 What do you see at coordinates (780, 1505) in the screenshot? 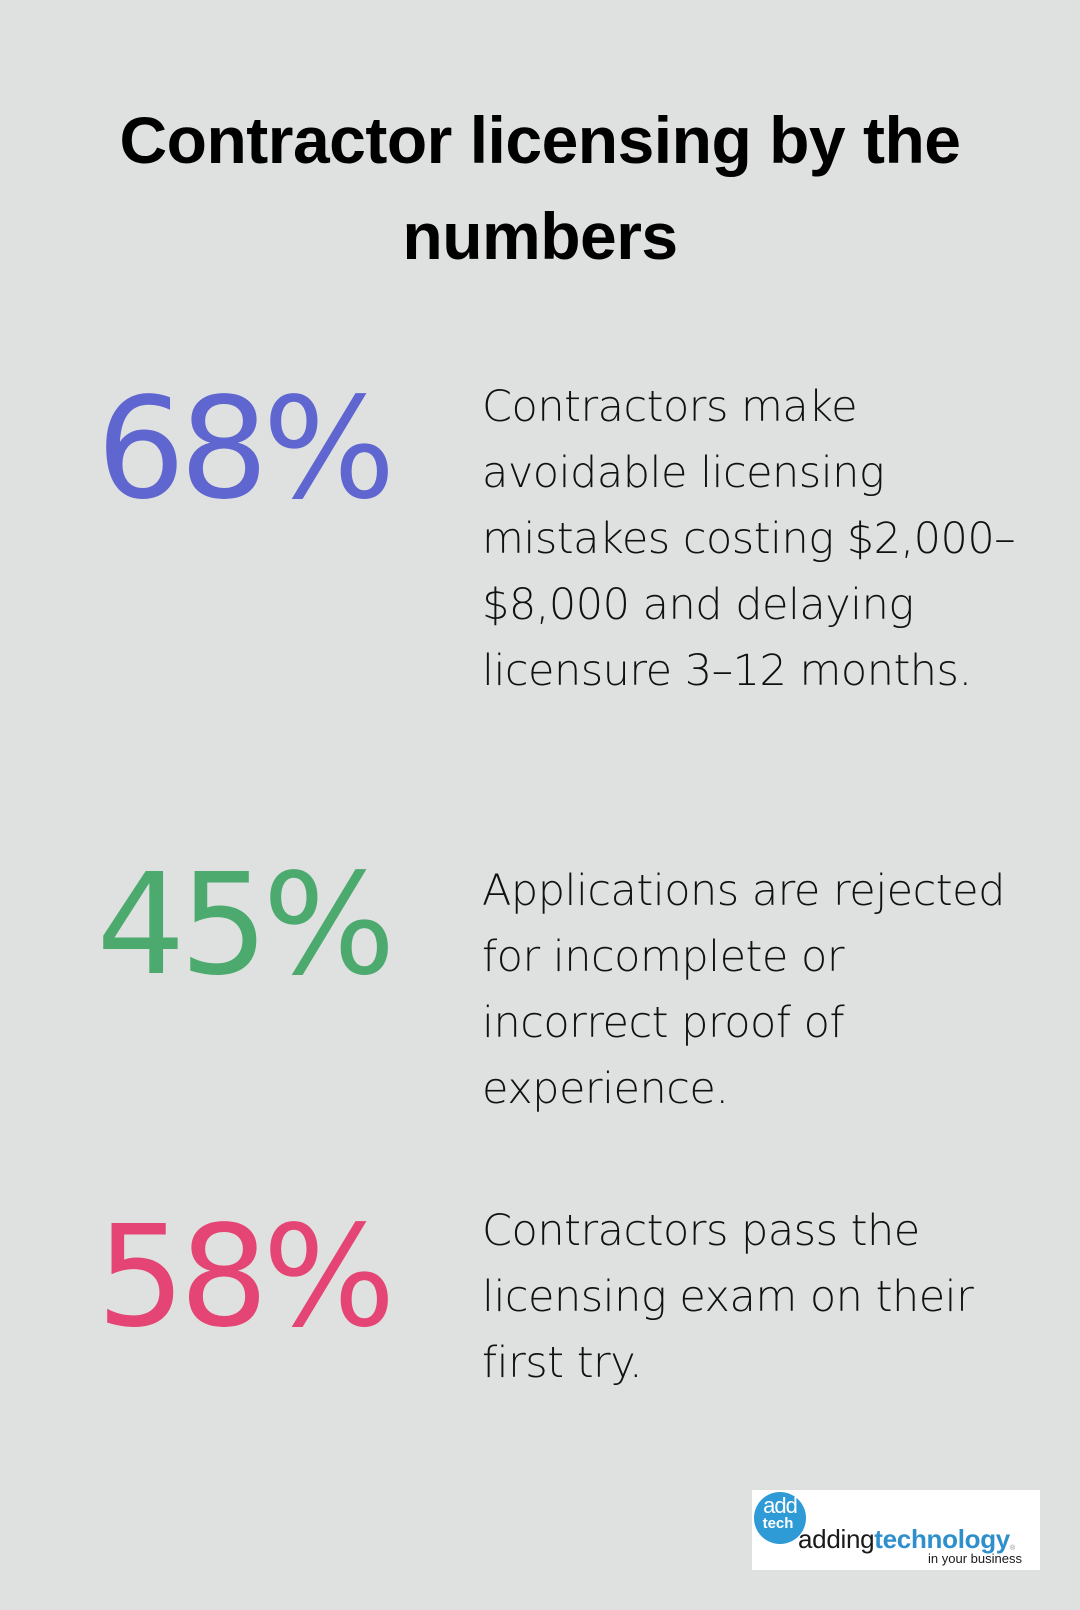
I see `badge-text-add: add` at bounding box center [780, 1505].